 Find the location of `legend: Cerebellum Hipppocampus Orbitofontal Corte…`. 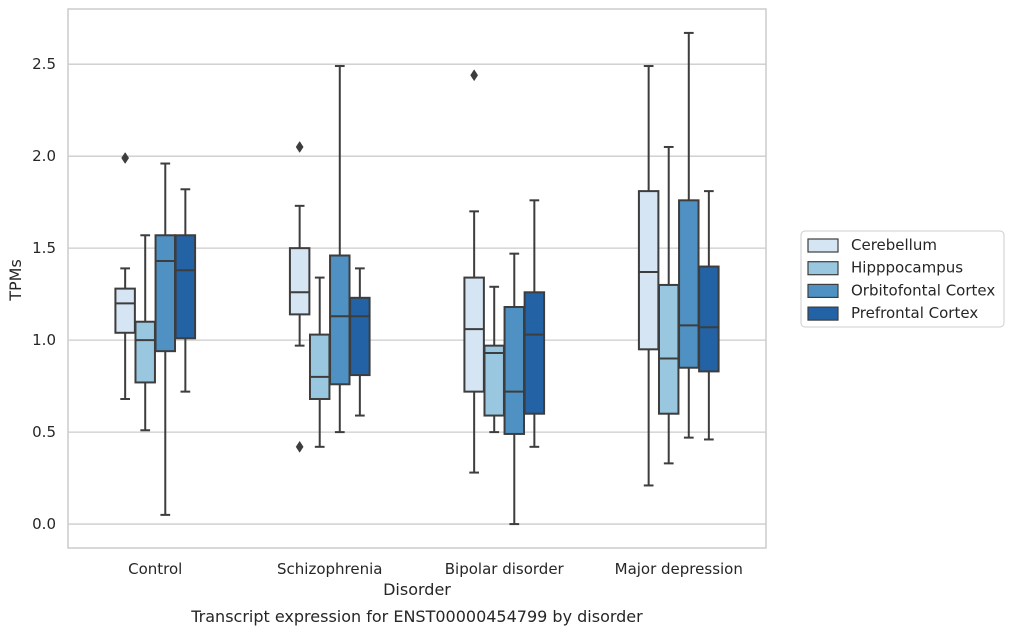

legend: Cerebellum Hipppocampus Orbitofontal Corte… is located at coordinates (902, 279).